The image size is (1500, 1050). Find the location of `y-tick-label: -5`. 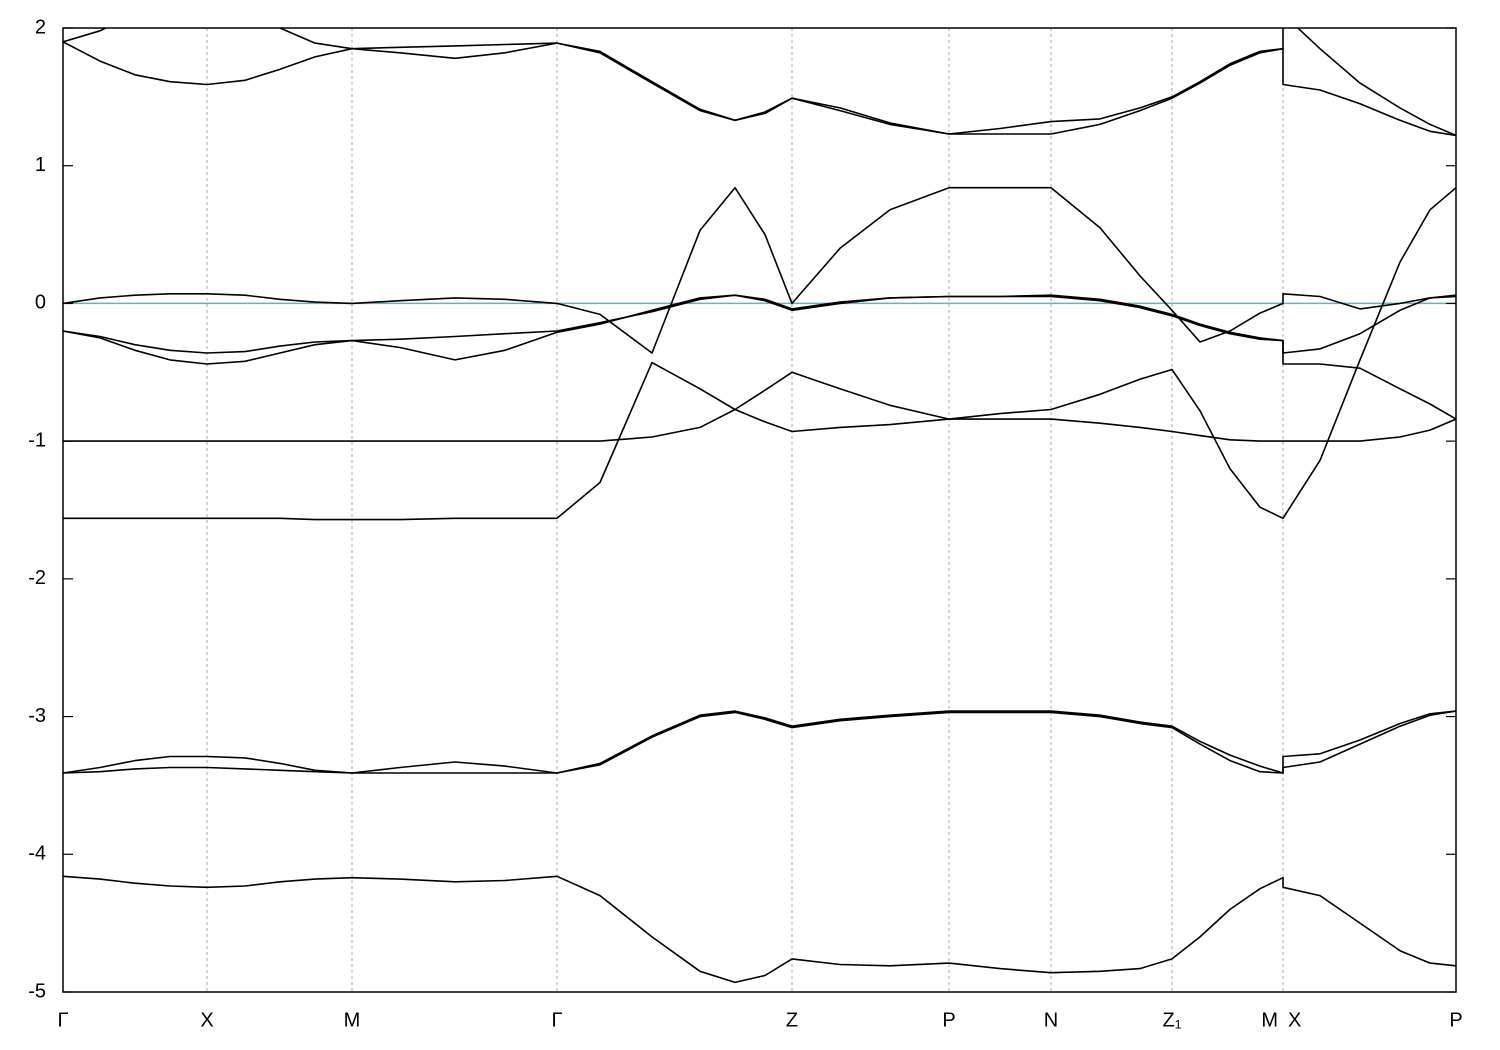

y-tick-label: -5 is located at coordinates (37, 991).